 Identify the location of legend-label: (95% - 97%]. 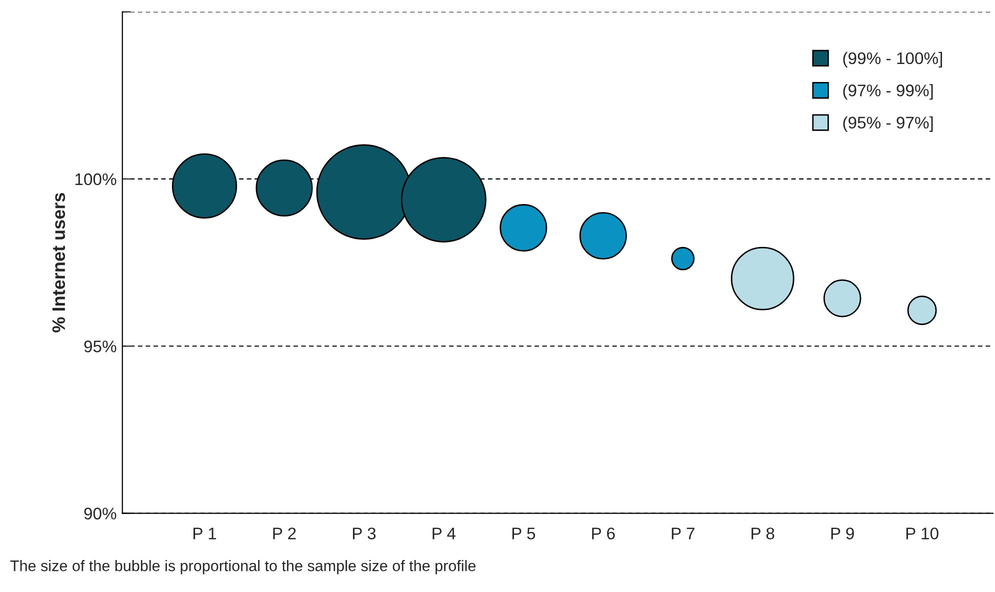
(888, 124).